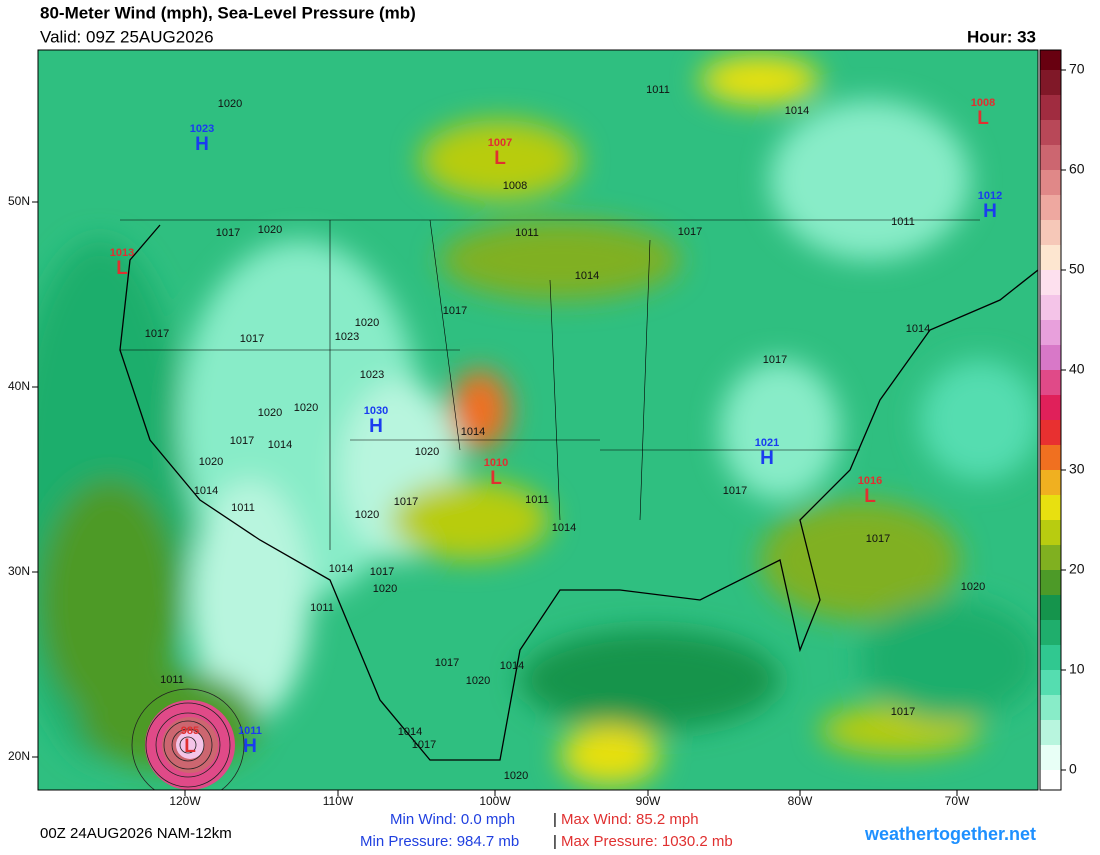  What do you see at coordinates (630, 819) in the screenshot?
I see `max-wind: Max Wind: 85.2 mph` at bounding box center [630, 819].